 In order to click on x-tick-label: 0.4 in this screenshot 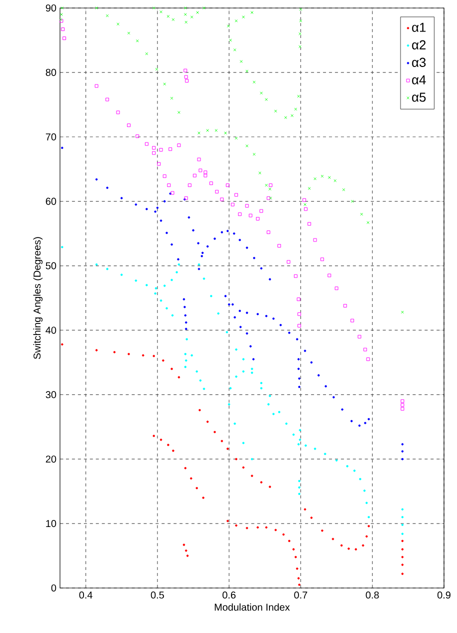, I will do `click(85, 595)`.